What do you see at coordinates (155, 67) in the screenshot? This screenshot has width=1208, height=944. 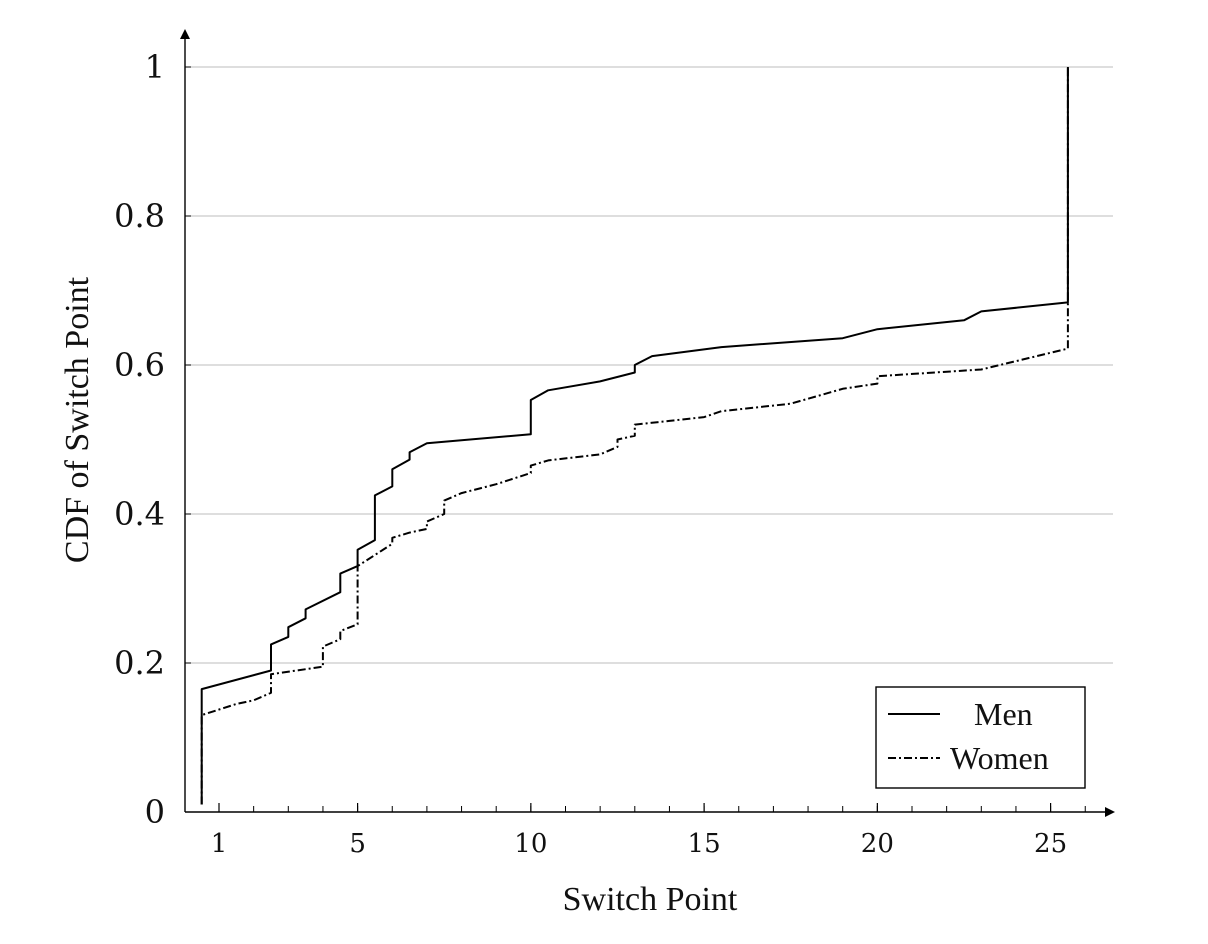 I see `y-tick-label: 1` at bounding box center [155, 67].